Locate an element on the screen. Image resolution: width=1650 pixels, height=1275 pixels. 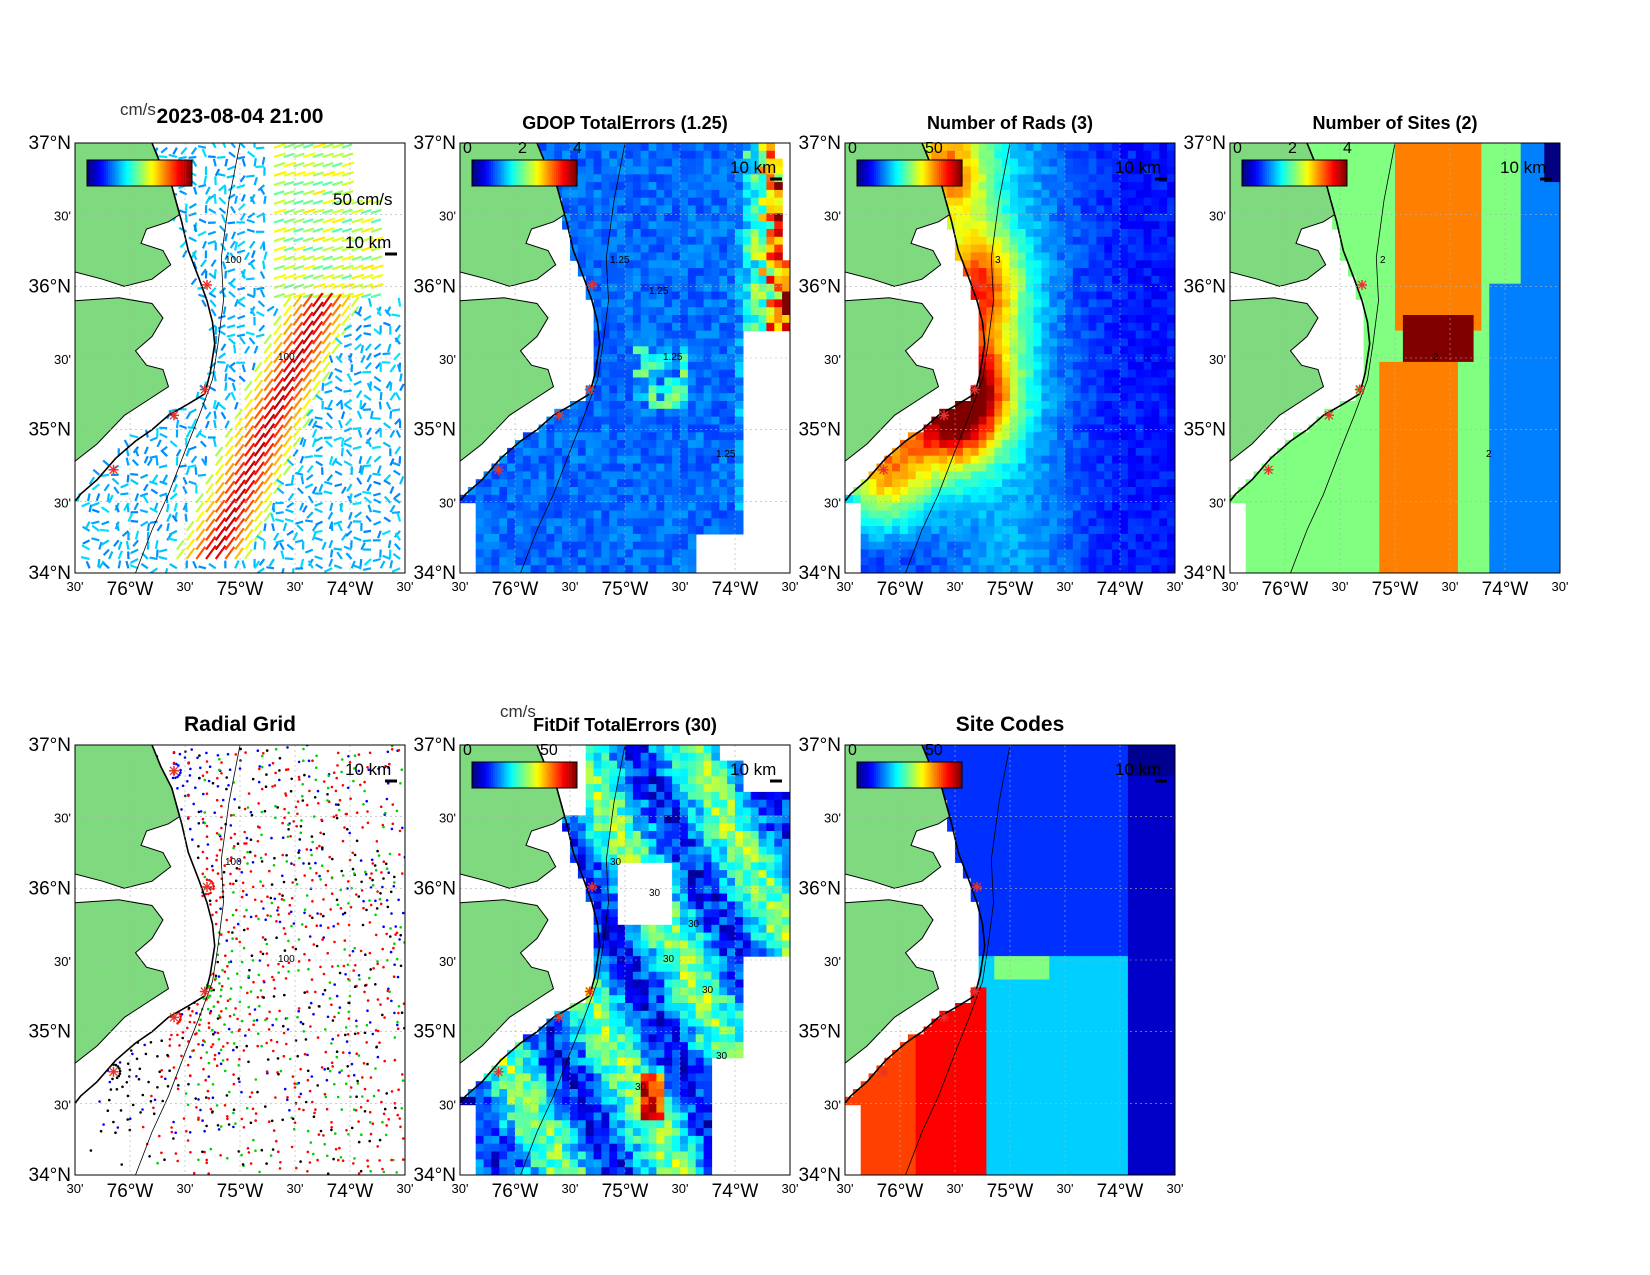
lat-tick-label: 36°N is located at coordinates (820, 286).